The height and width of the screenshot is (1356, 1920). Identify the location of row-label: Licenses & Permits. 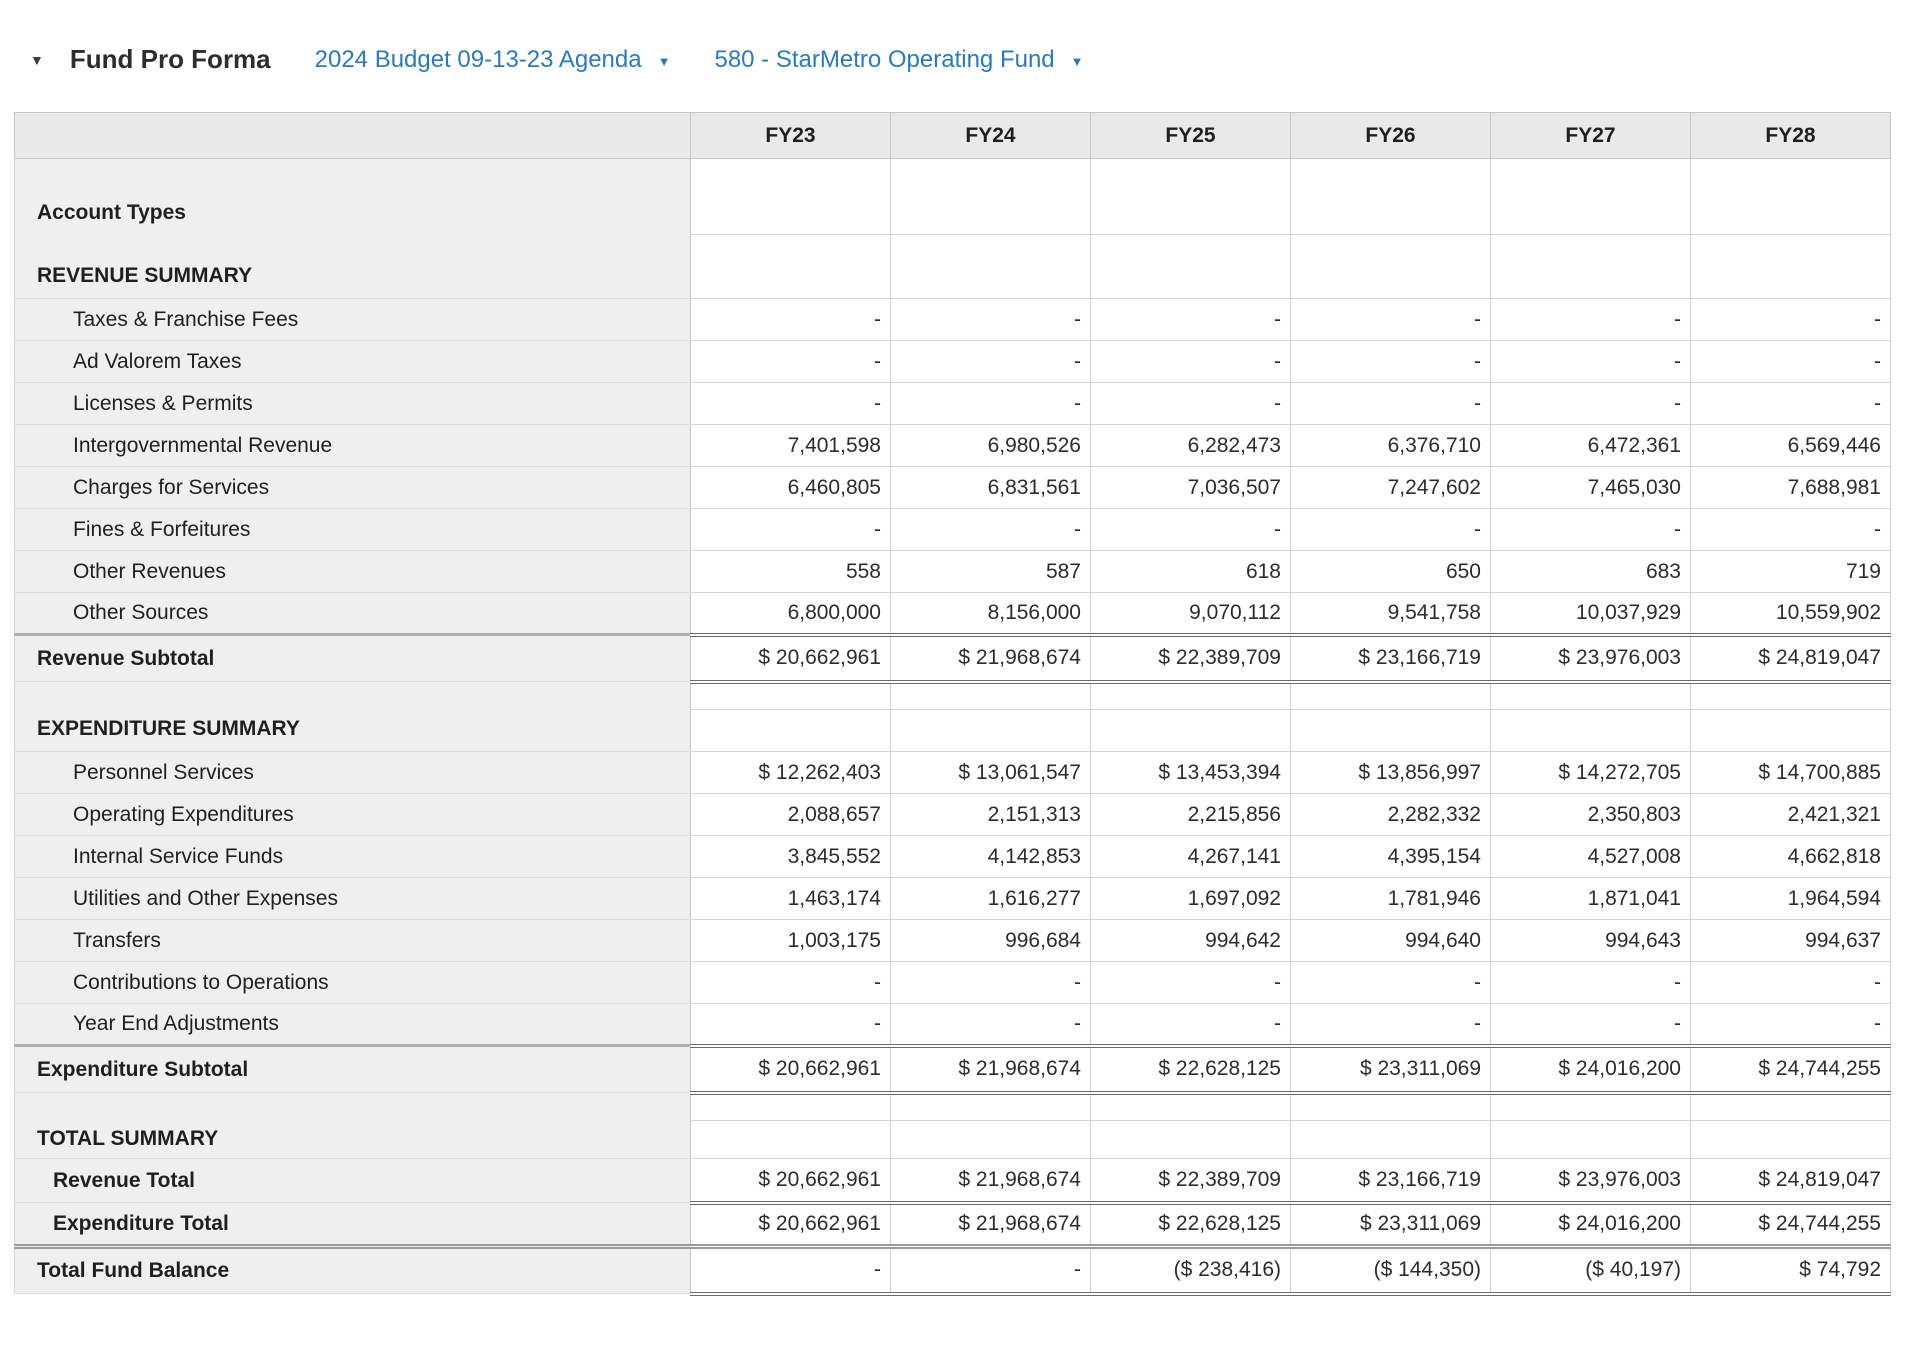
(352, 403).